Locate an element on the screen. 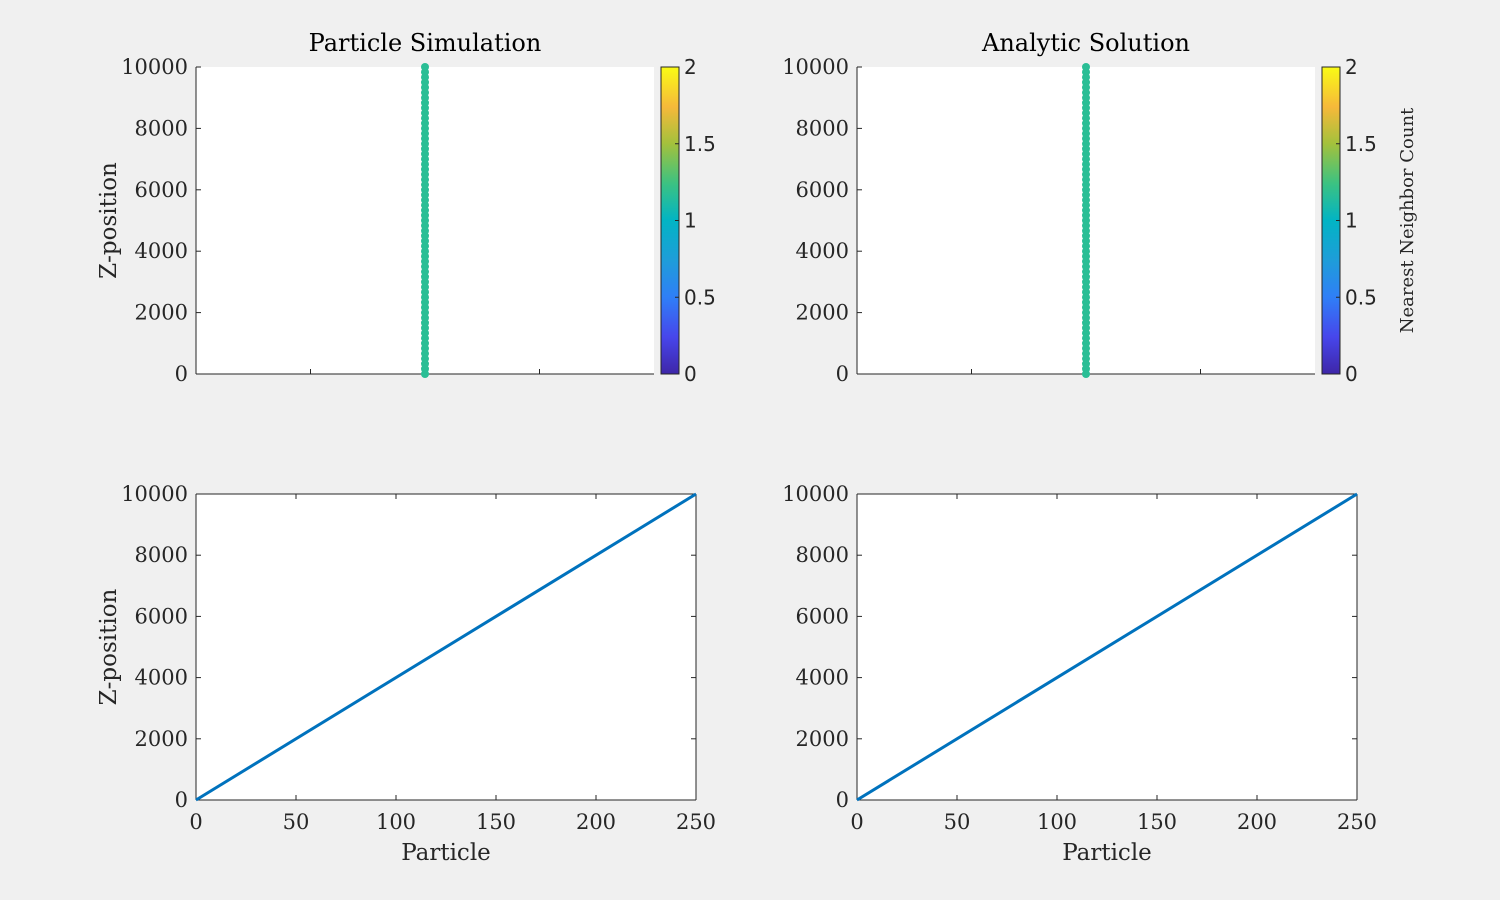 Image resolution: width=1500 pixels, height=900 pixels. plot-title: Analytic Solution is located at coordinates (1085, 43).